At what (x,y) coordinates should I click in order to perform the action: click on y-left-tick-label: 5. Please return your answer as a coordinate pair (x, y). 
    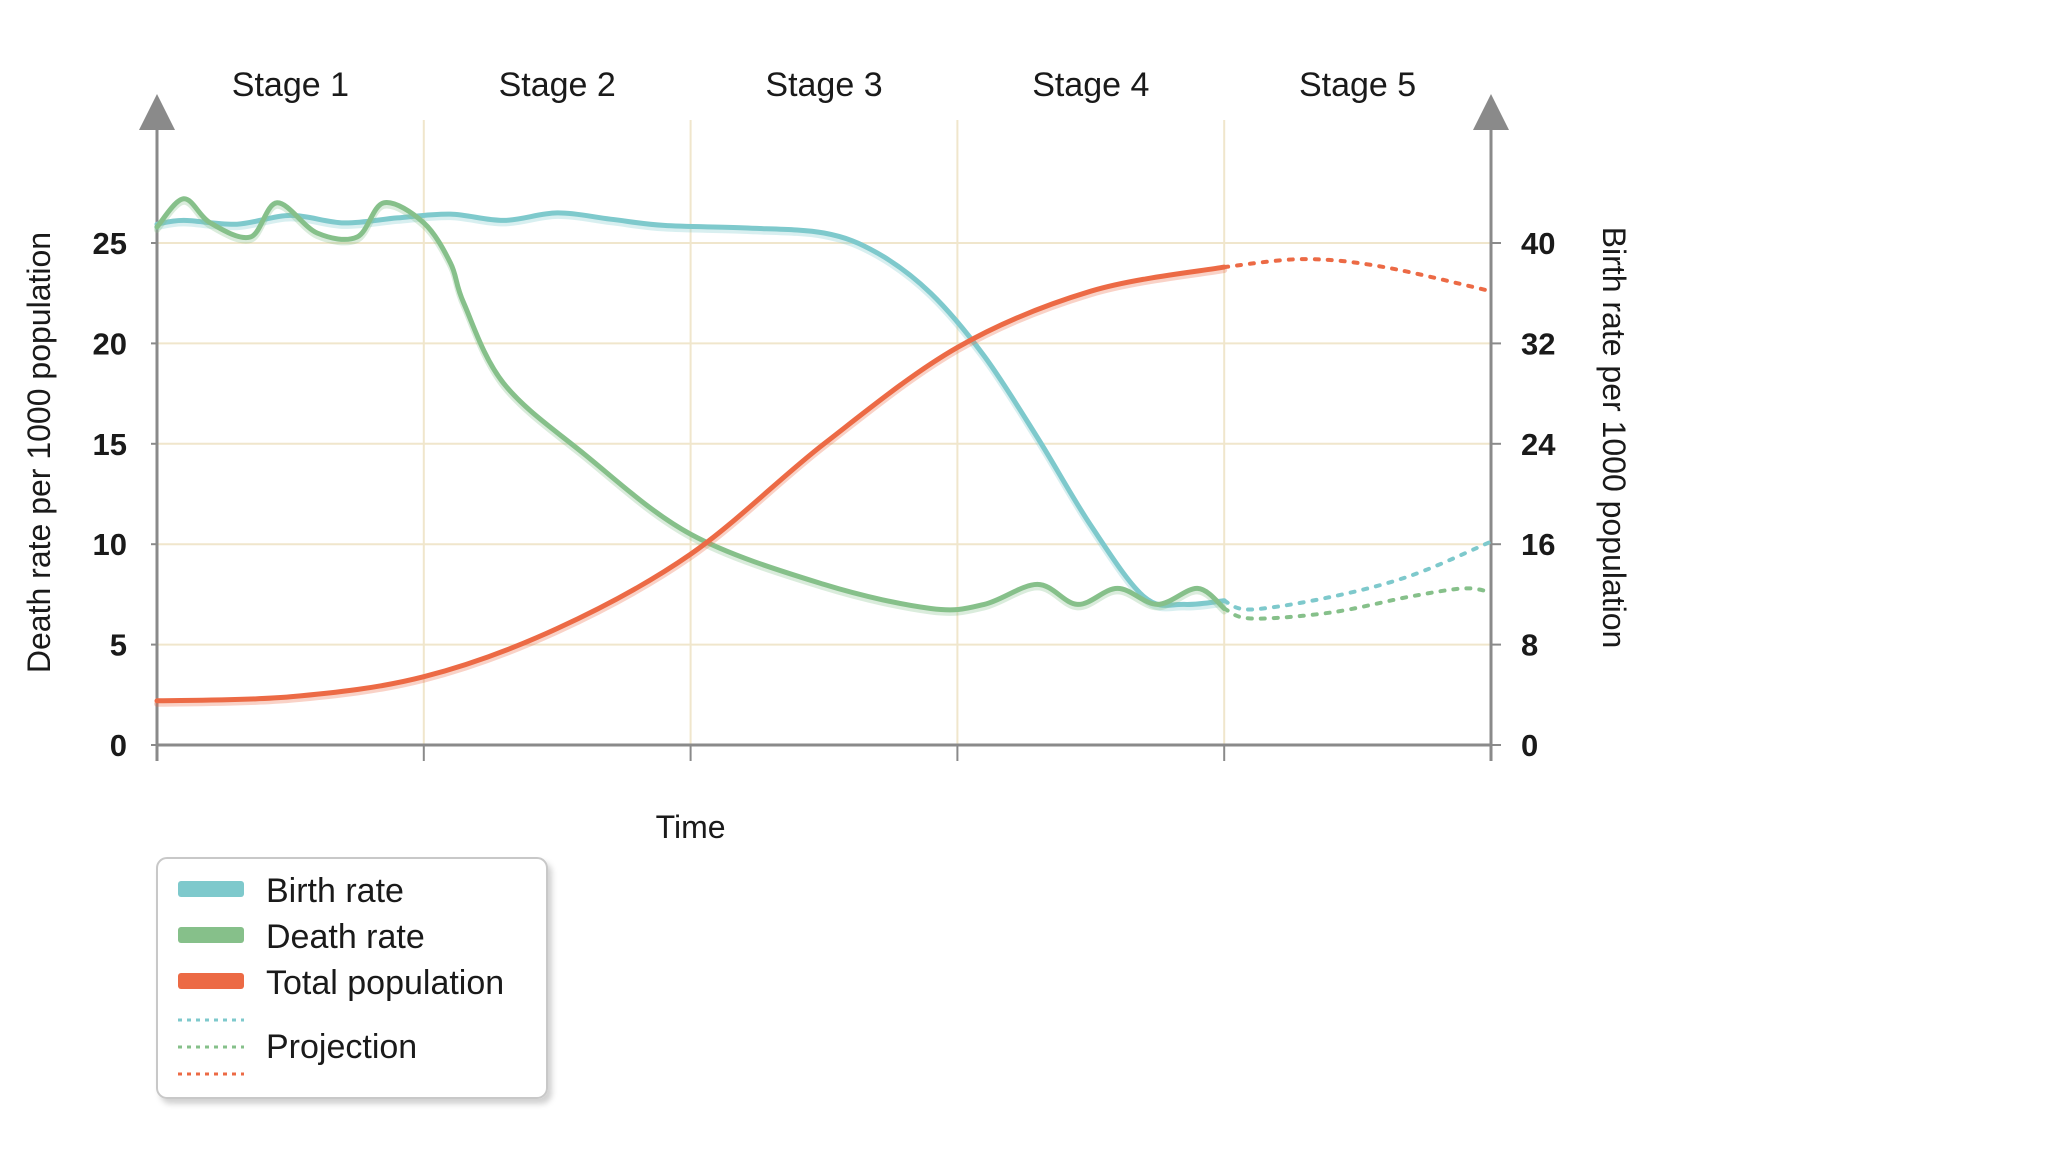
    Looking at the image, I should click on (118, 645).